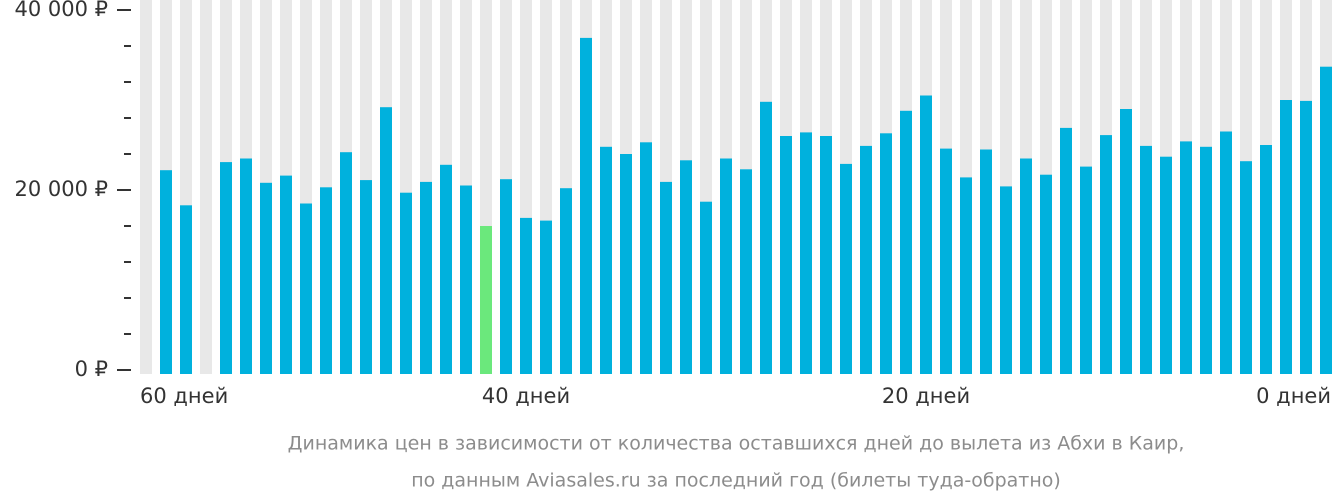 The width and height of the screenshot is (1332, 502). Describe the element at coordinates (61, 189) in the screenshot. I see `y-tick-label: 20 000 ₽` at that location.